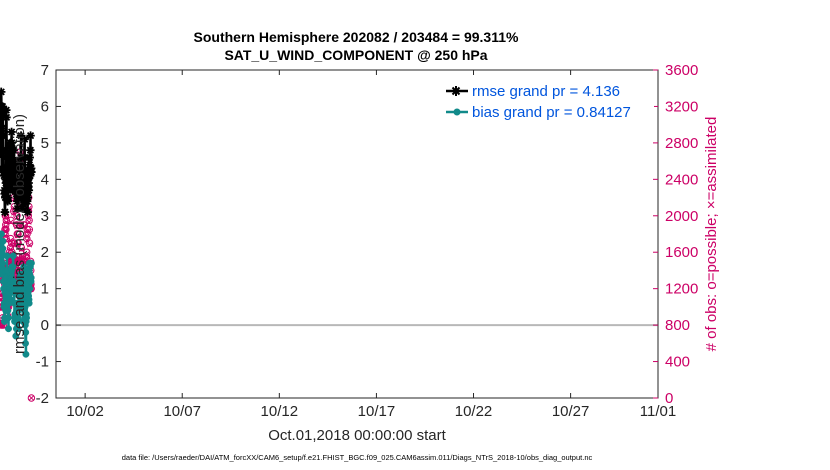 The image size is (830, 470). What do you see at coordinates (45, 106) in the screenshot?
I see `y-left-tick-label: 6` at bounding box center [45, 106].